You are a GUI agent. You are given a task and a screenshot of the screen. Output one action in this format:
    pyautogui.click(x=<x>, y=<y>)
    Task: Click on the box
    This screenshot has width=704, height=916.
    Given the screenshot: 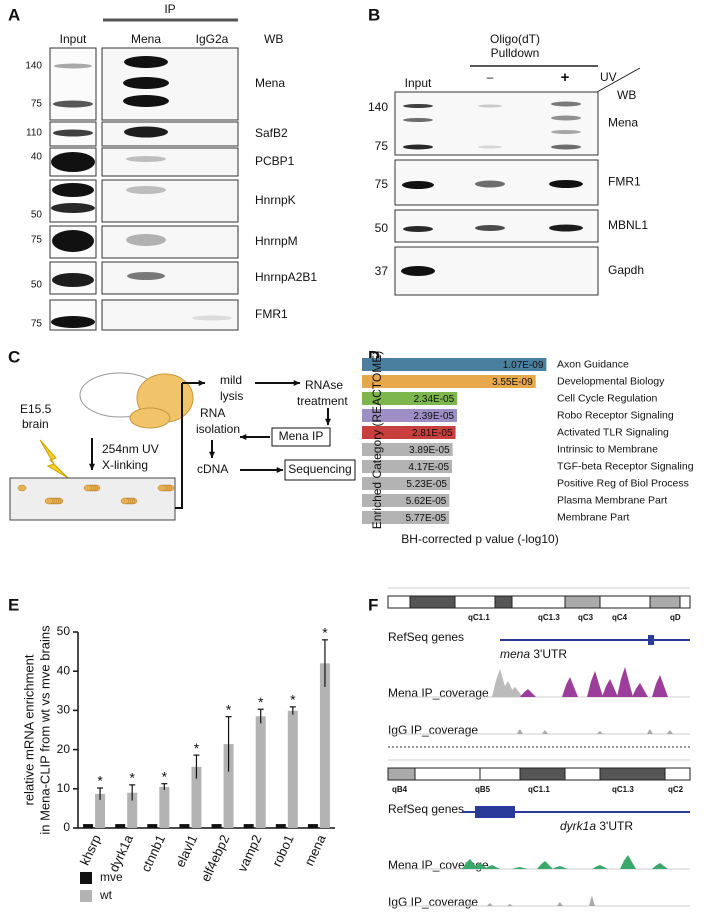 What is the action you would take?
    pyautogui.click(x=320, y=470)
    